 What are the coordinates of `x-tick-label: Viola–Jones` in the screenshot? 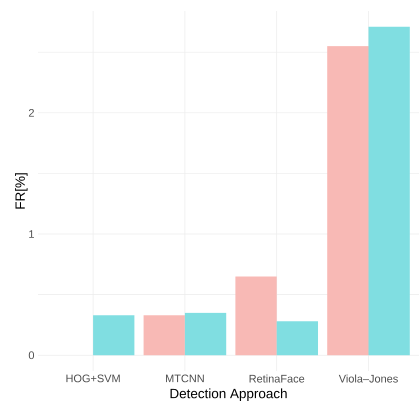 It's located at (368, 378).